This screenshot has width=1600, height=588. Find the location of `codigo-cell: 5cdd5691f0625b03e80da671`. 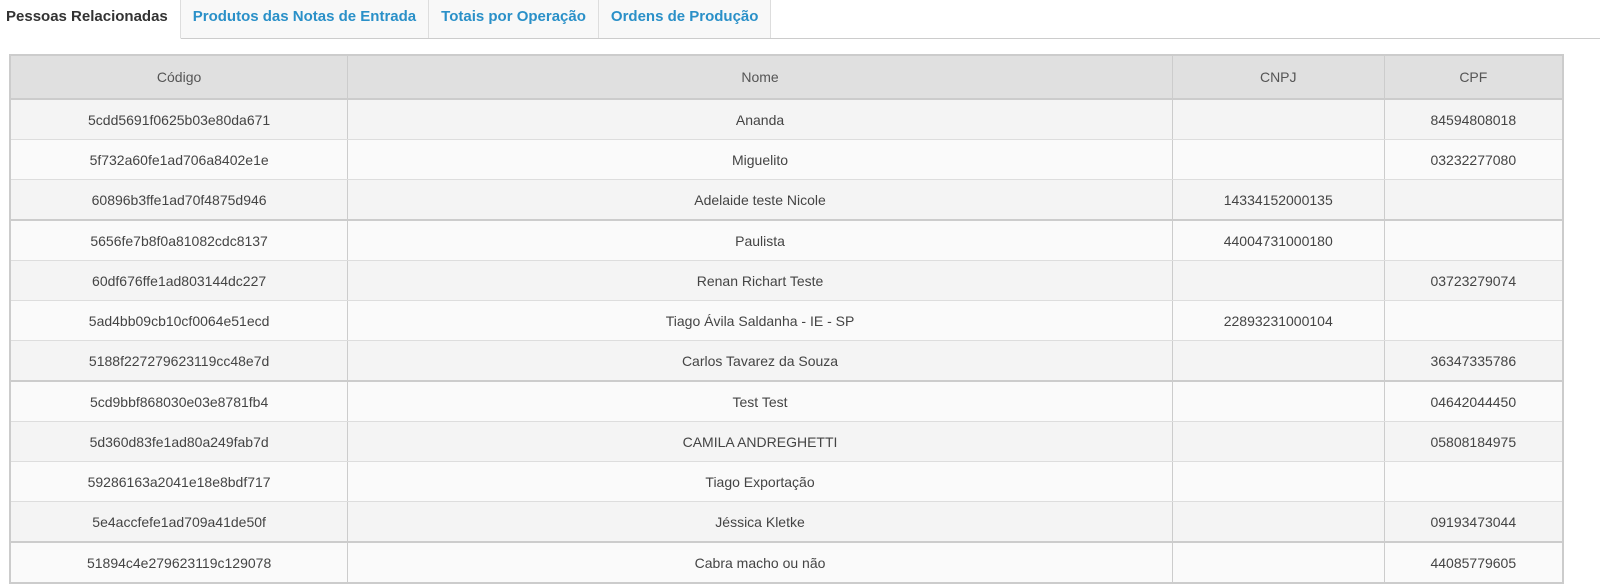

codigo-cell: 5cdd5691f0625b03e80da671 is located at coordinates (179, 119).